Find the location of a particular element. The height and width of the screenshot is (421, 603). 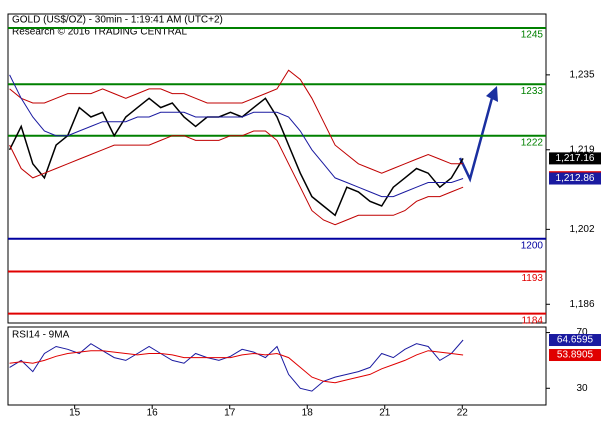

y-tick-label: 1,202 is located at coordinates (581, 229).